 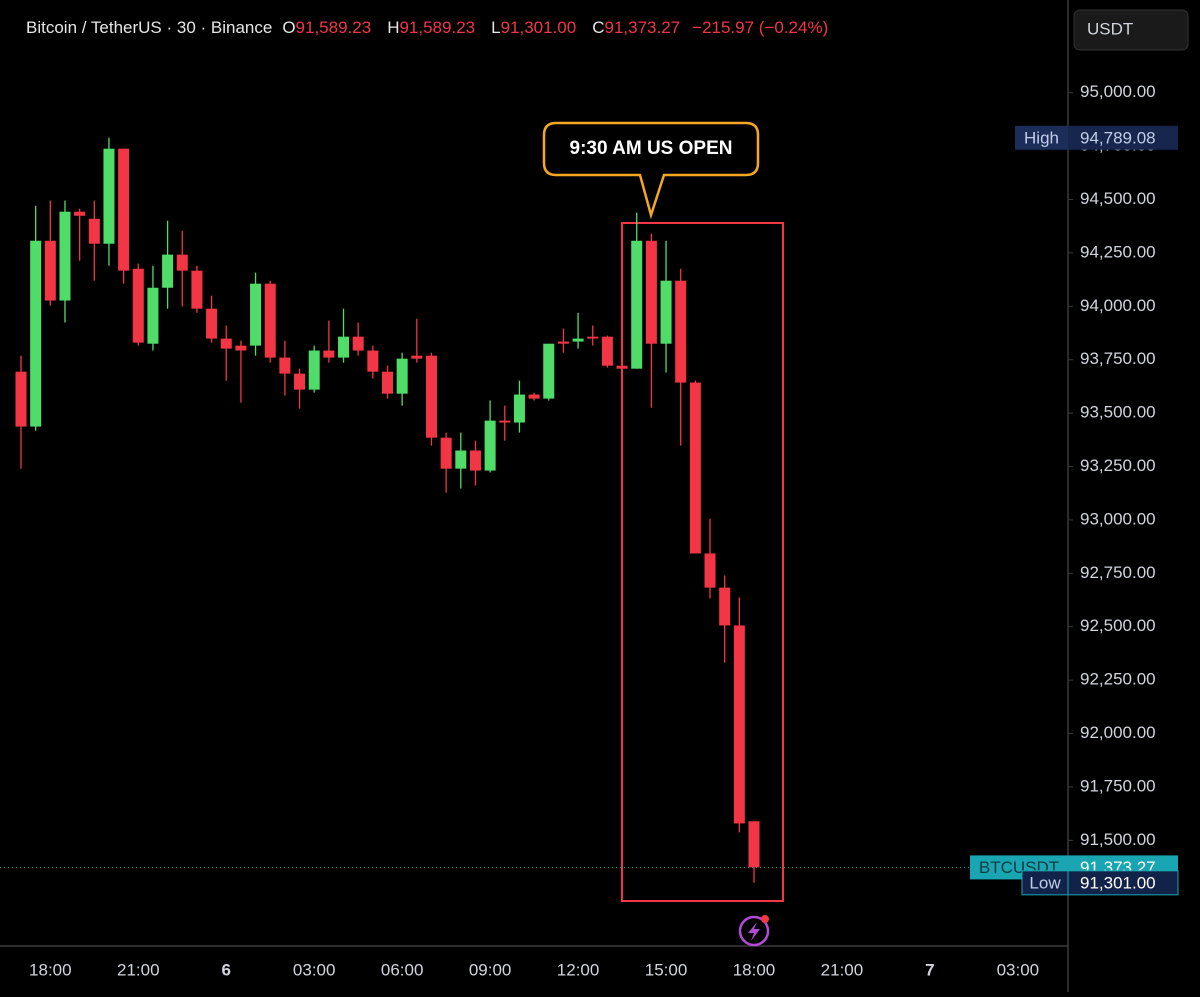 I want to click on alert-icon, so click(x=754, y=931).